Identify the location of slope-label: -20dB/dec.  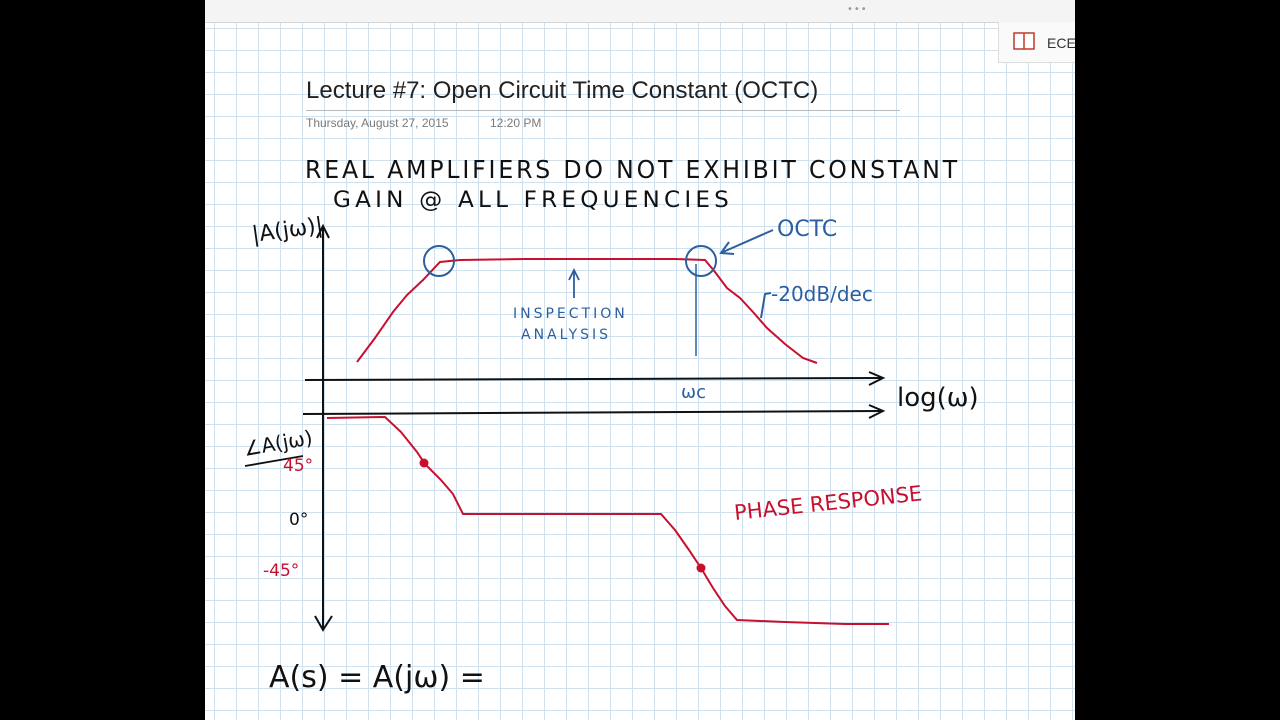
(822, 294).